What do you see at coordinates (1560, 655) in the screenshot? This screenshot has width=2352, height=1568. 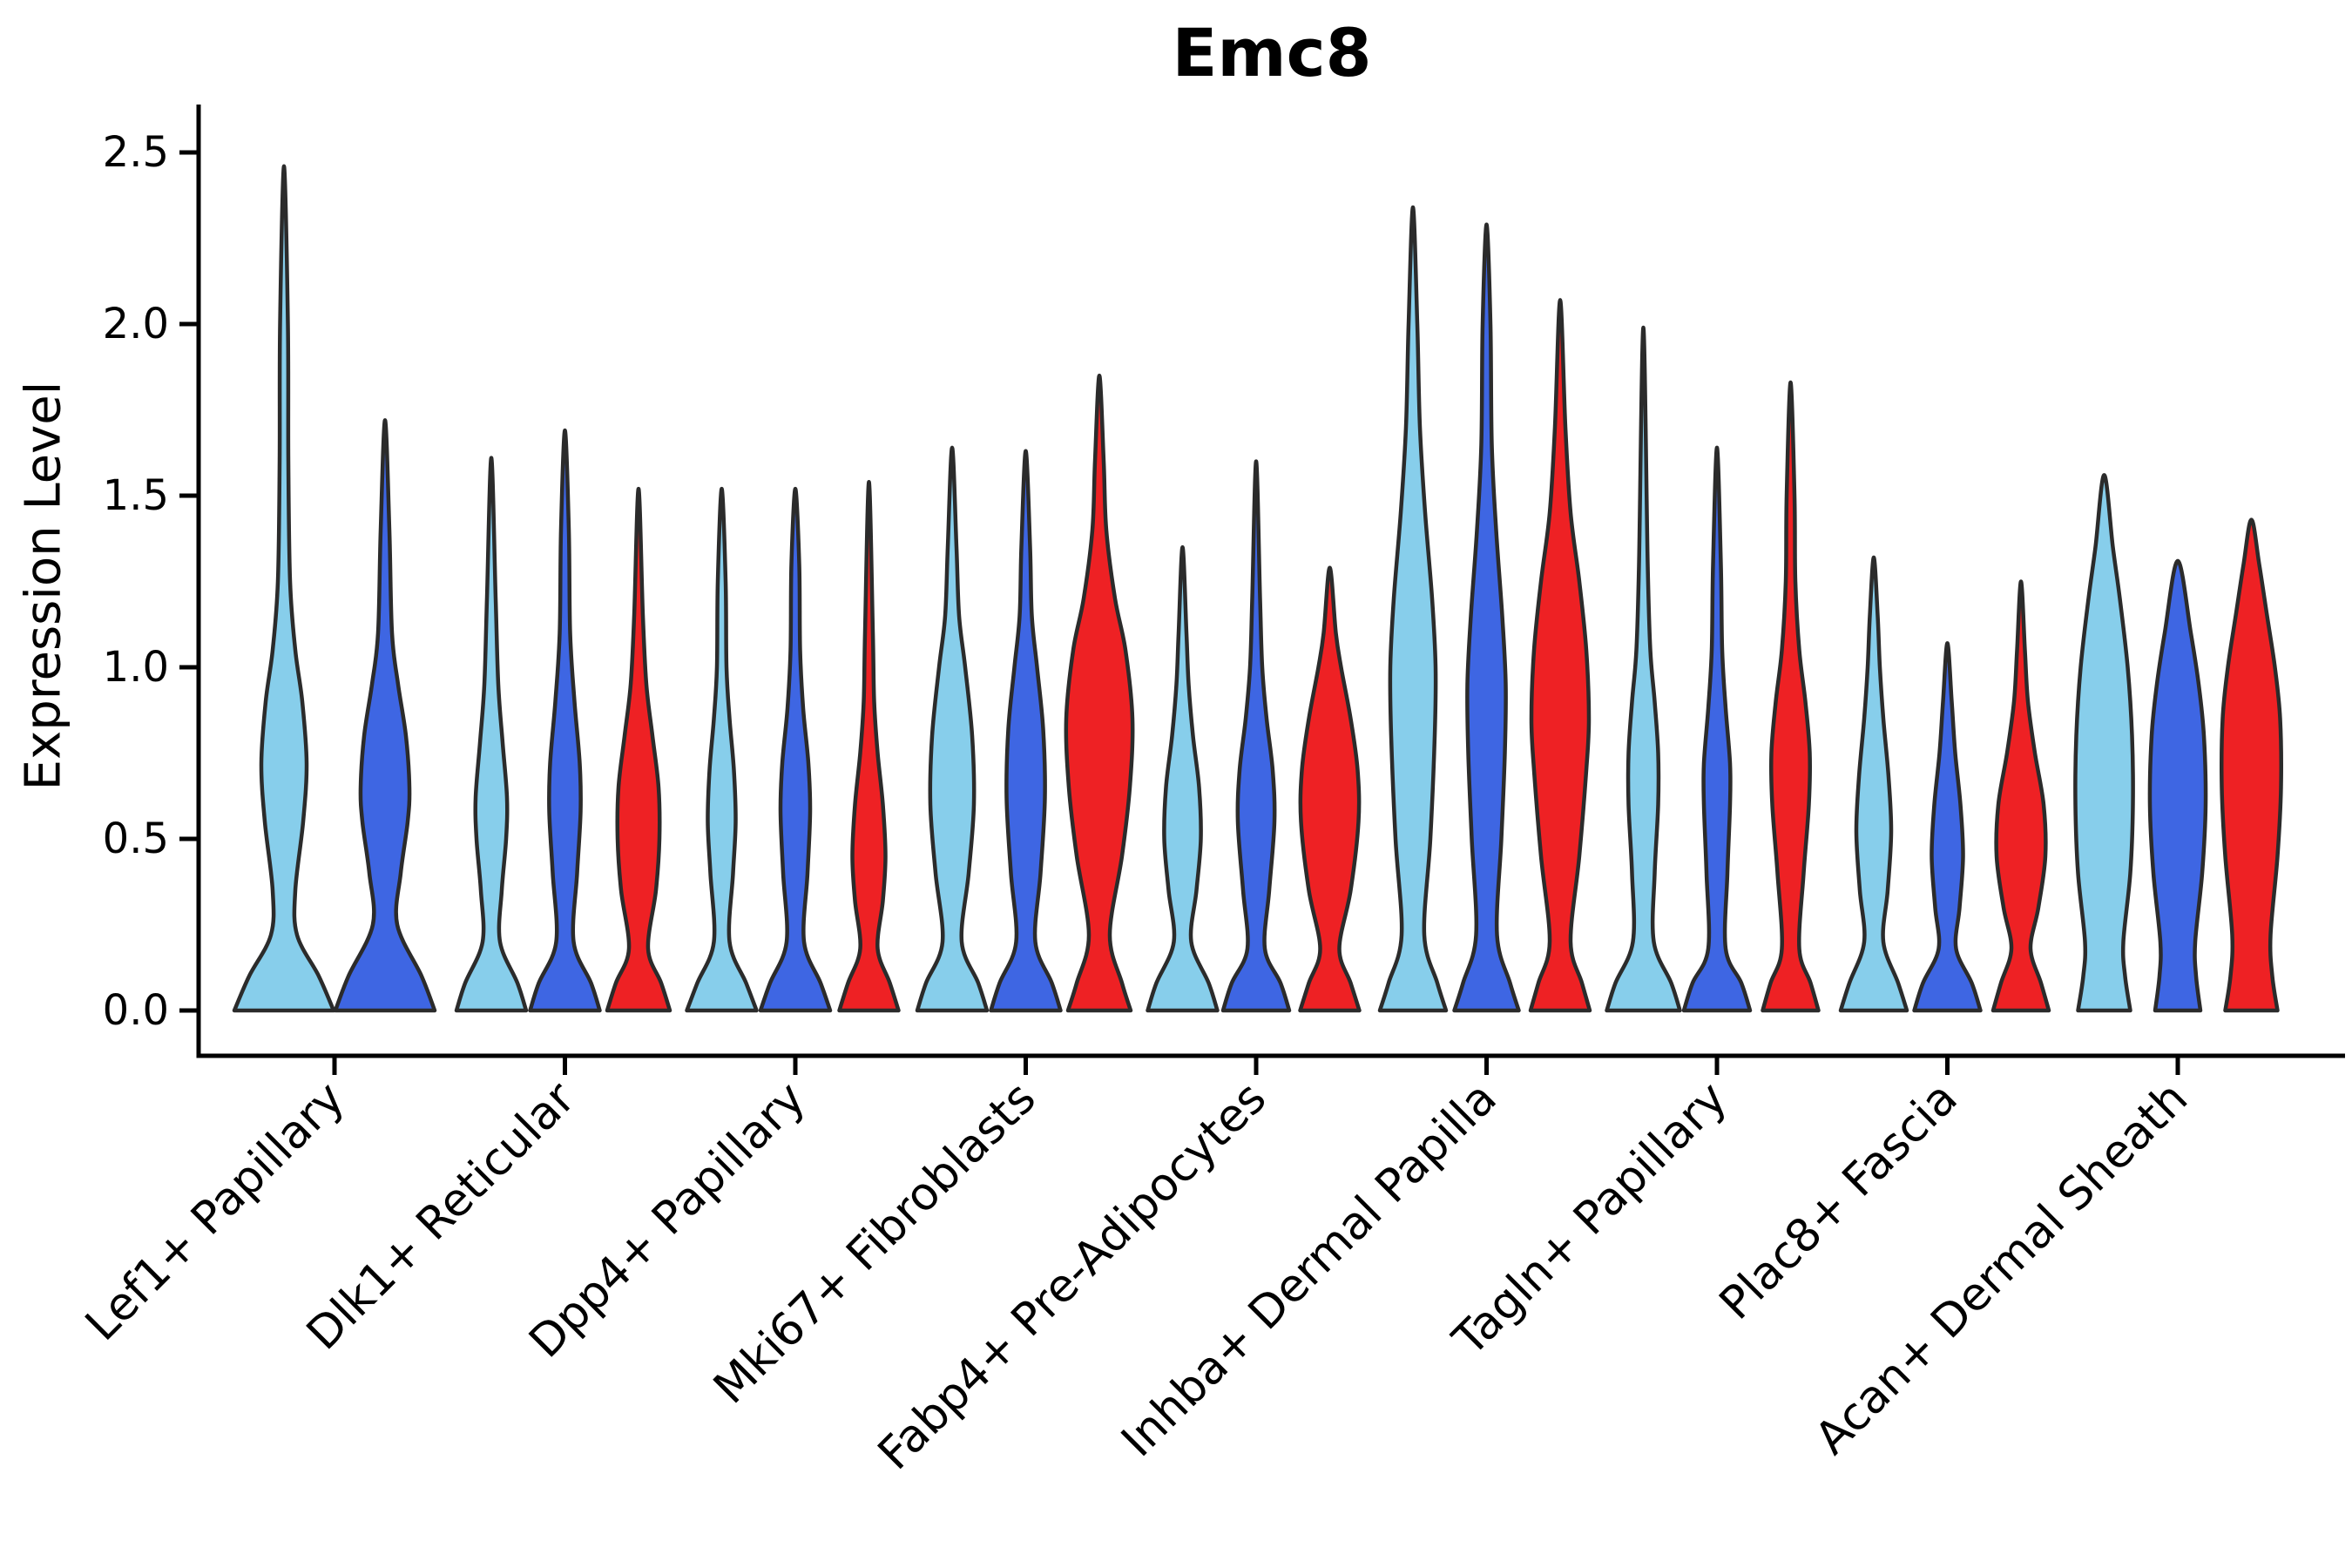 I see `violin-group6-series-red` at bounding box center [1560, 655].